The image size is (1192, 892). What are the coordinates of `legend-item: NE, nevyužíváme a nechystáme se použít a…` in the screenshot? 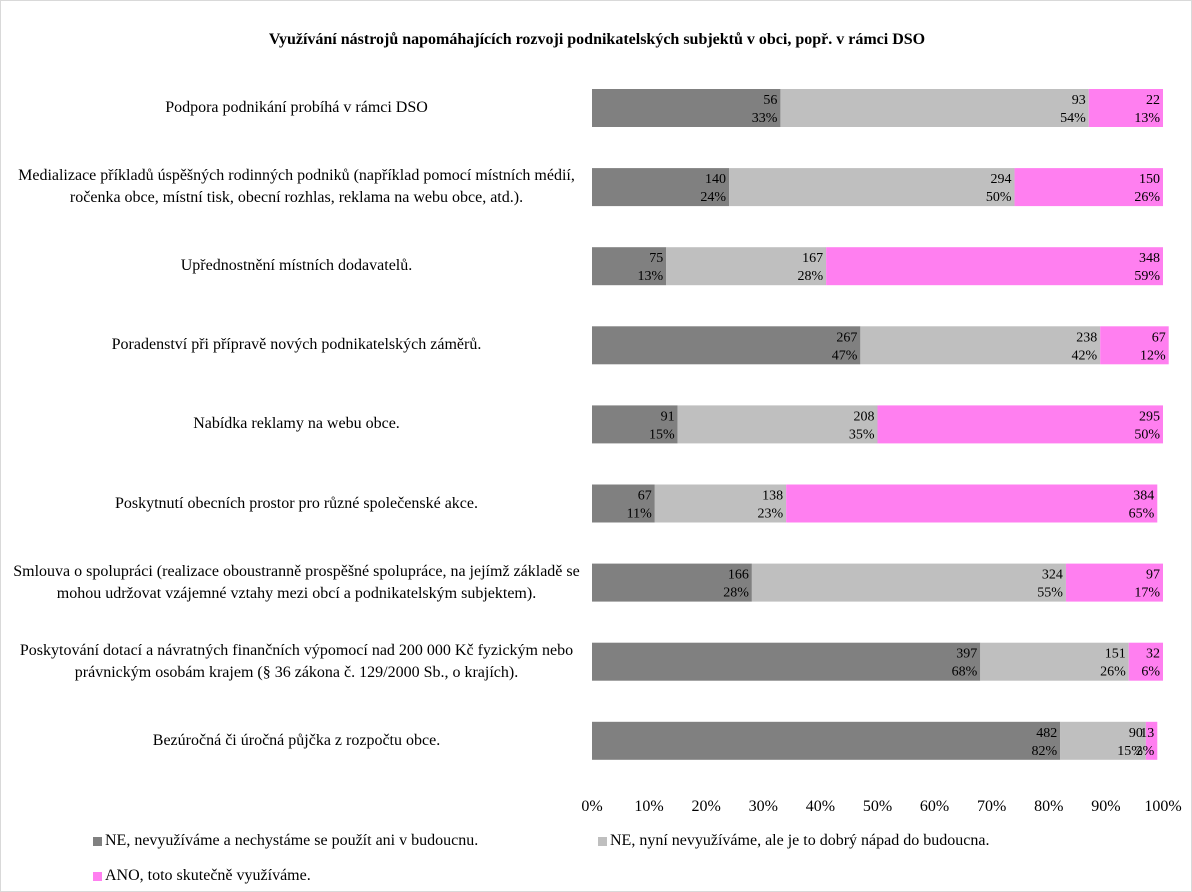 It's located at (285, 841).